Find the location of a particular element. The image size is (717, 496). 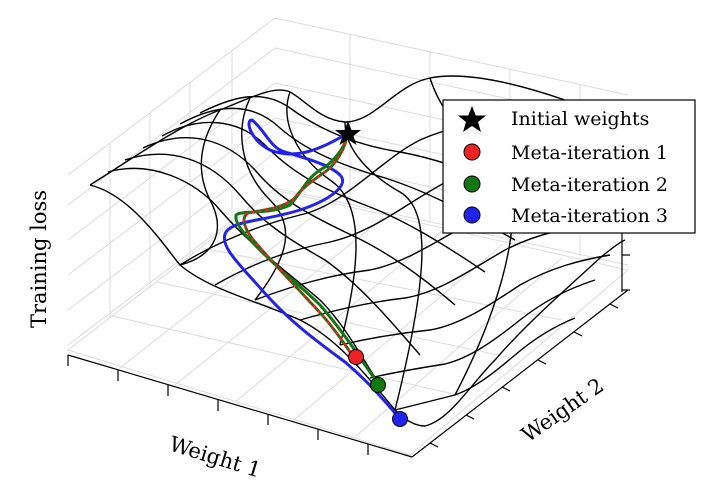

x-axis-label: Weight 1 is located at coordinates (215, 457).